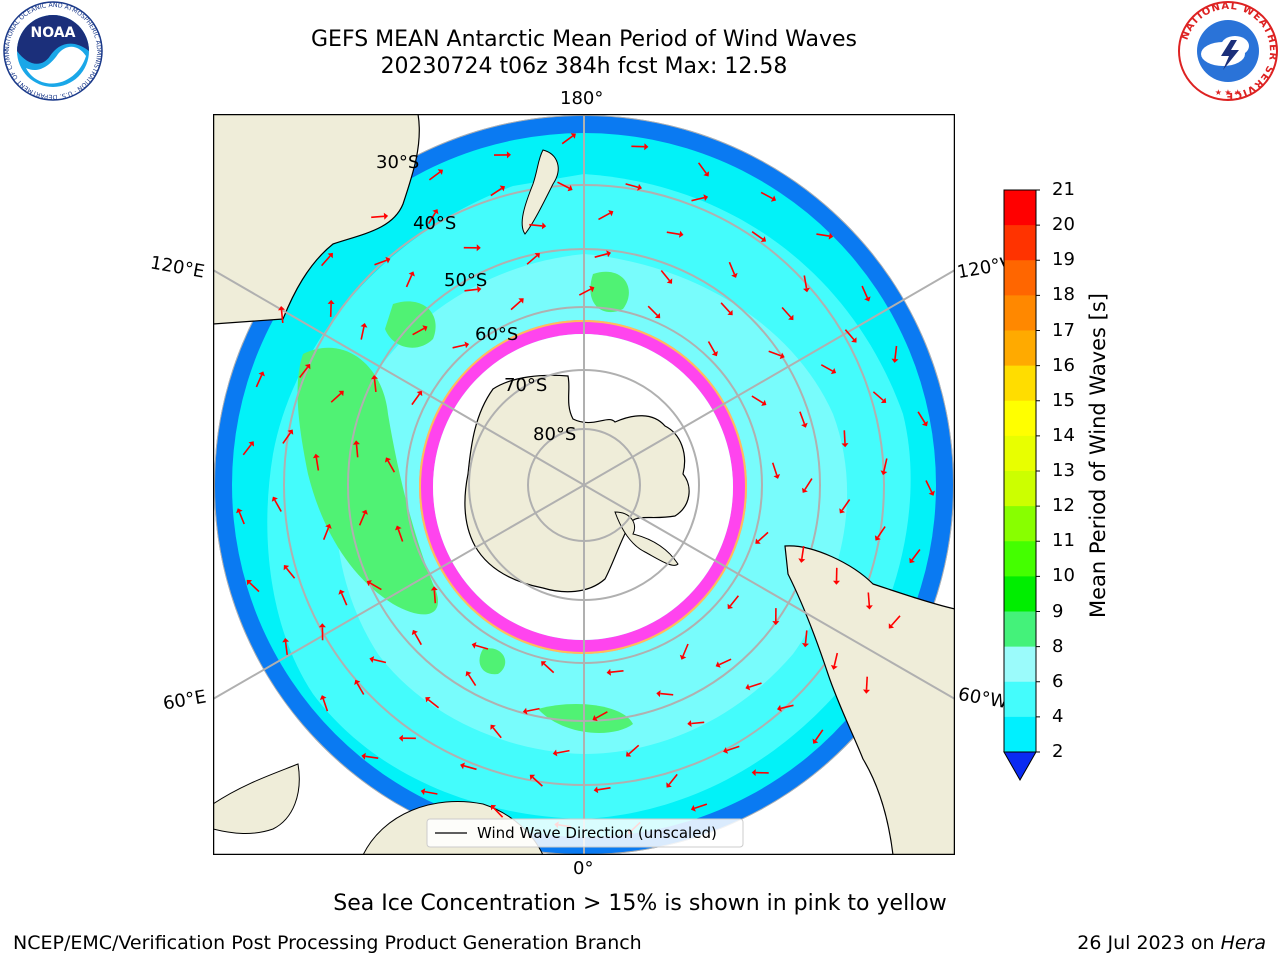 The width and height of the screenshot is (1280, 960). What do you see at coordinates (1058, 611) in the screenshot?
I see `colorbar-tick-label: 9` at bounding box center [1058, 611].